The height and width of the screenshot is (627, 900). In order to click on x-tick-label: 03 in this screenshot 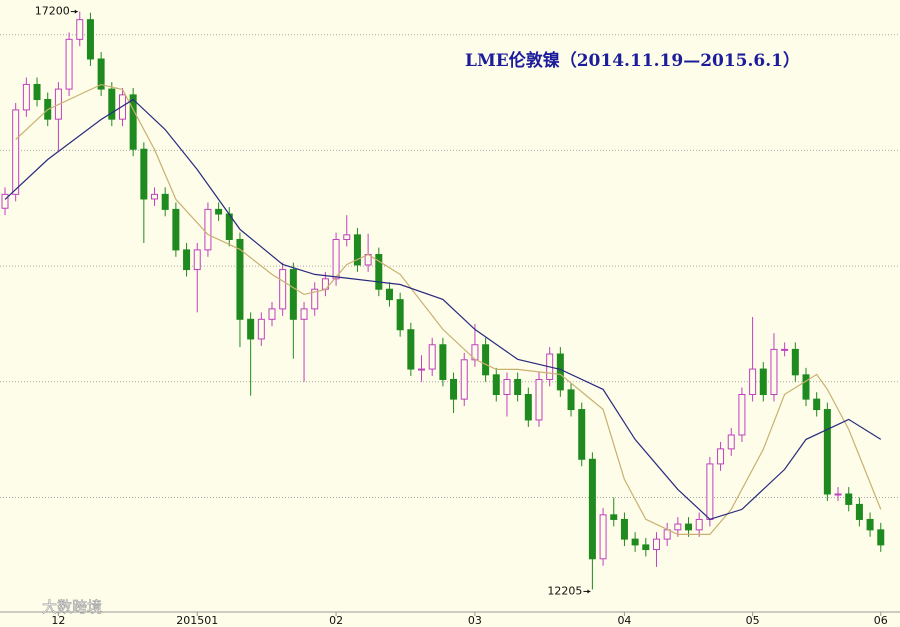, I will do `click(475, 620)`.